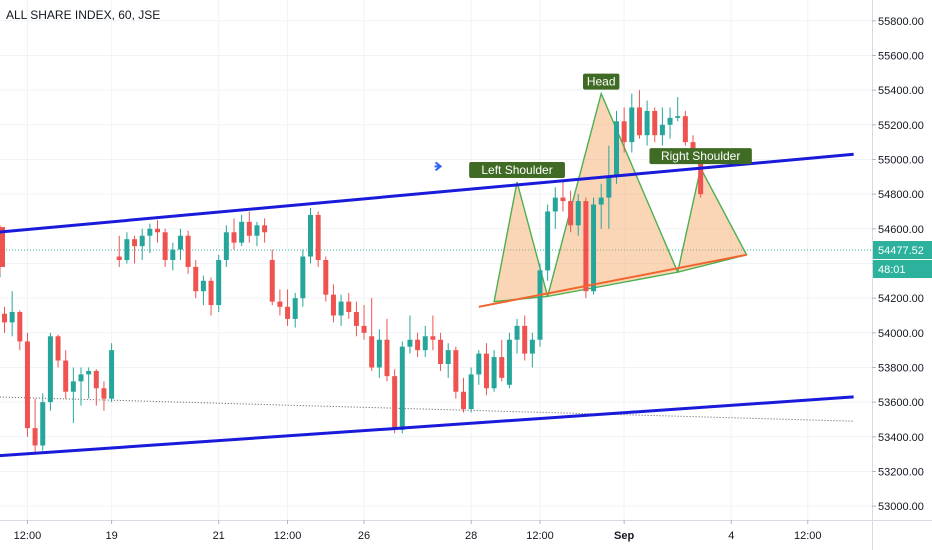  What do you see at coordinates (427, 426) in the screenshot?
I see `trendline-channel-lower` at bounding box center [427, 426].